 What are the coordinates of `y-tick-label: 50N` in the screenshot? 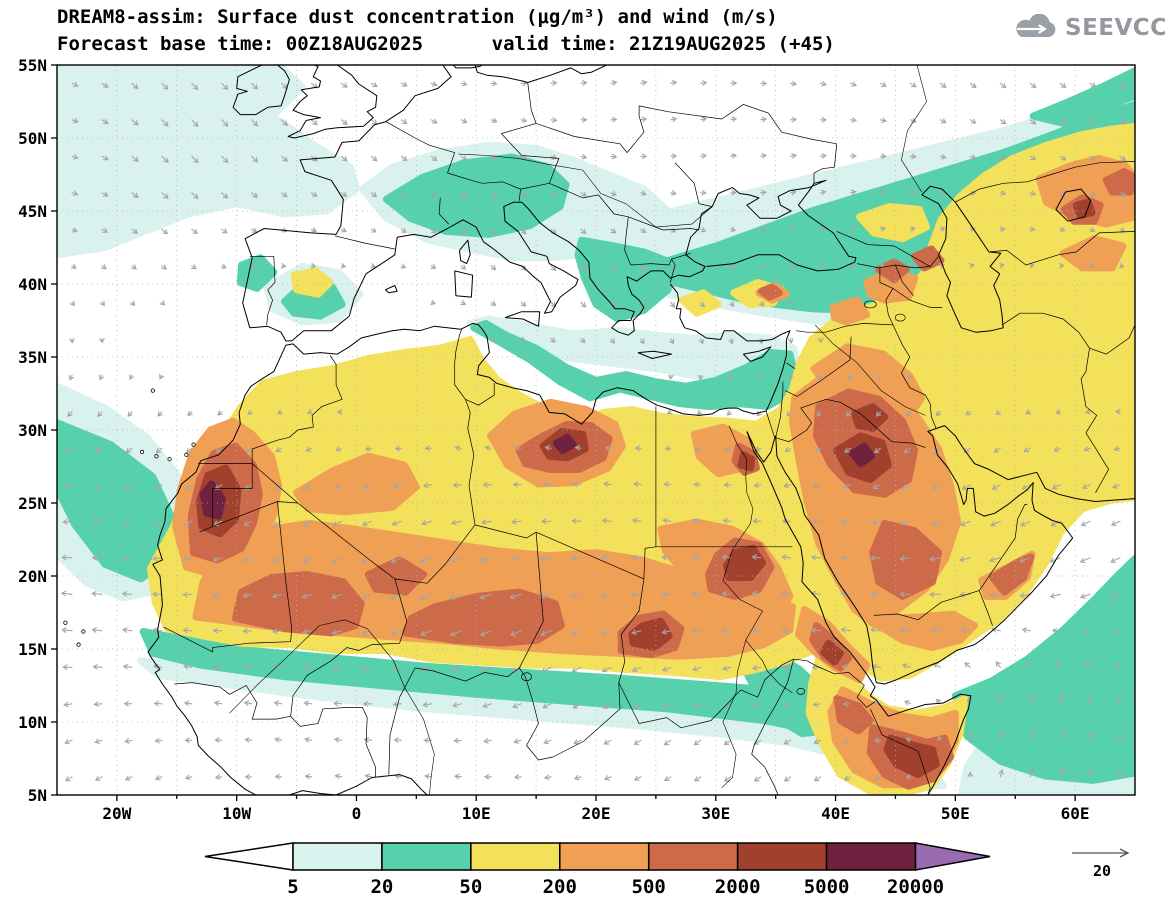 It's located at (32, 138).